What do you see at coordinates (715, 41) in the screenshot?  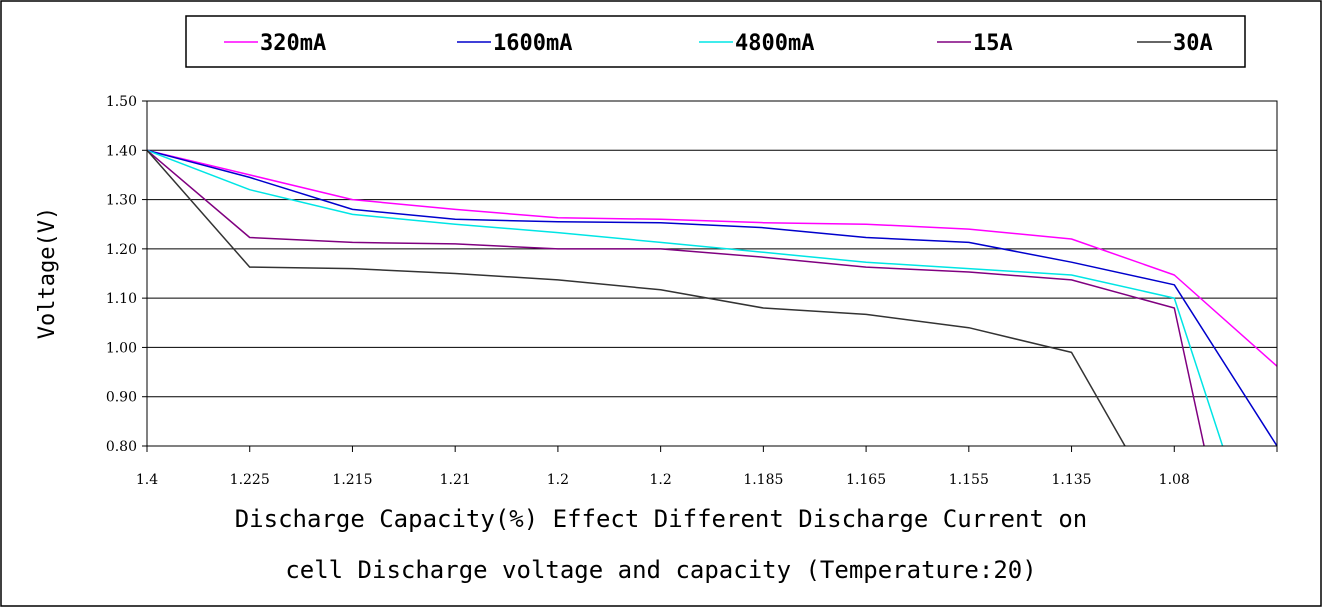 I see `legend: 320mA 1600mA 4800mA 15A 30A` at bounding box center [715, 41].